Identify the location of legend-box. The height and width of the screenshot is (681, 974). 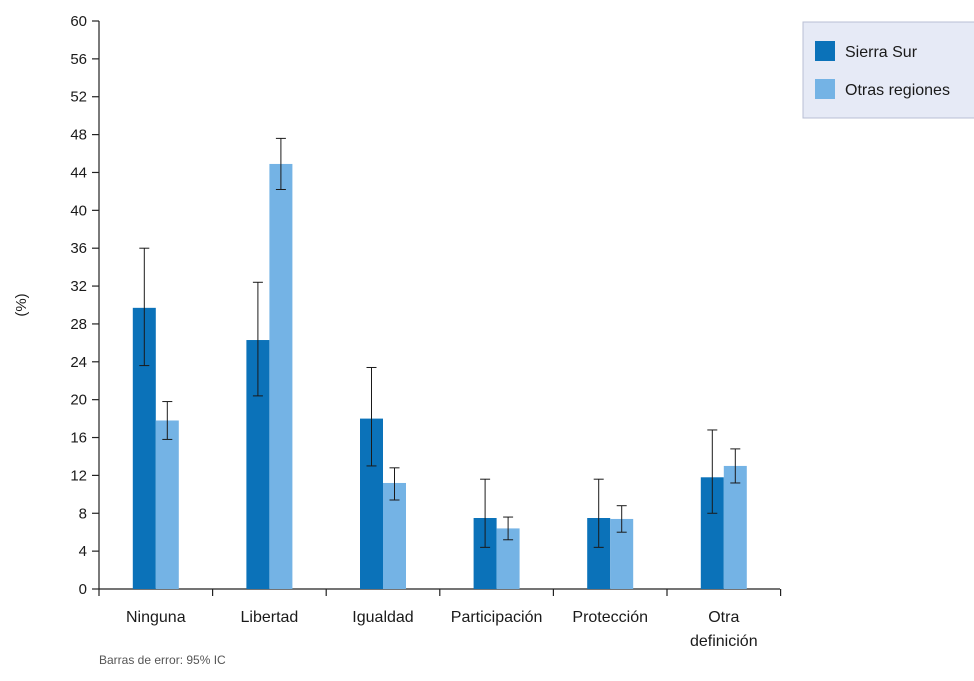
(888, 70).